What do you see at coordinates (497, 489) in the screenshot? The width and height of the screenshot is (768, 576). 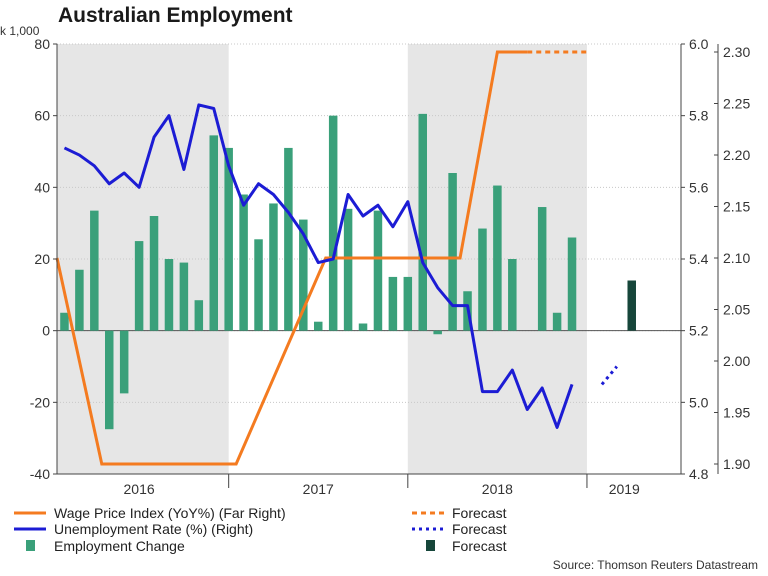 I see `x-tick-label: 2018` at bounding box center [497, 489].